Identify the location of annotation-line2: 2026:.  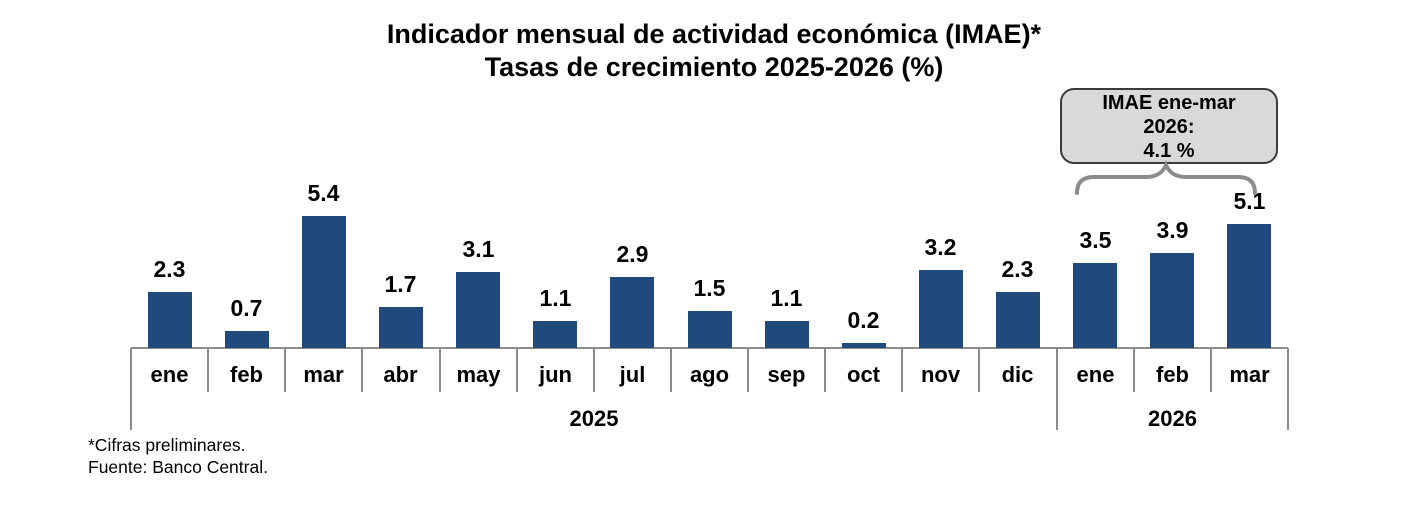
(1169, 127).